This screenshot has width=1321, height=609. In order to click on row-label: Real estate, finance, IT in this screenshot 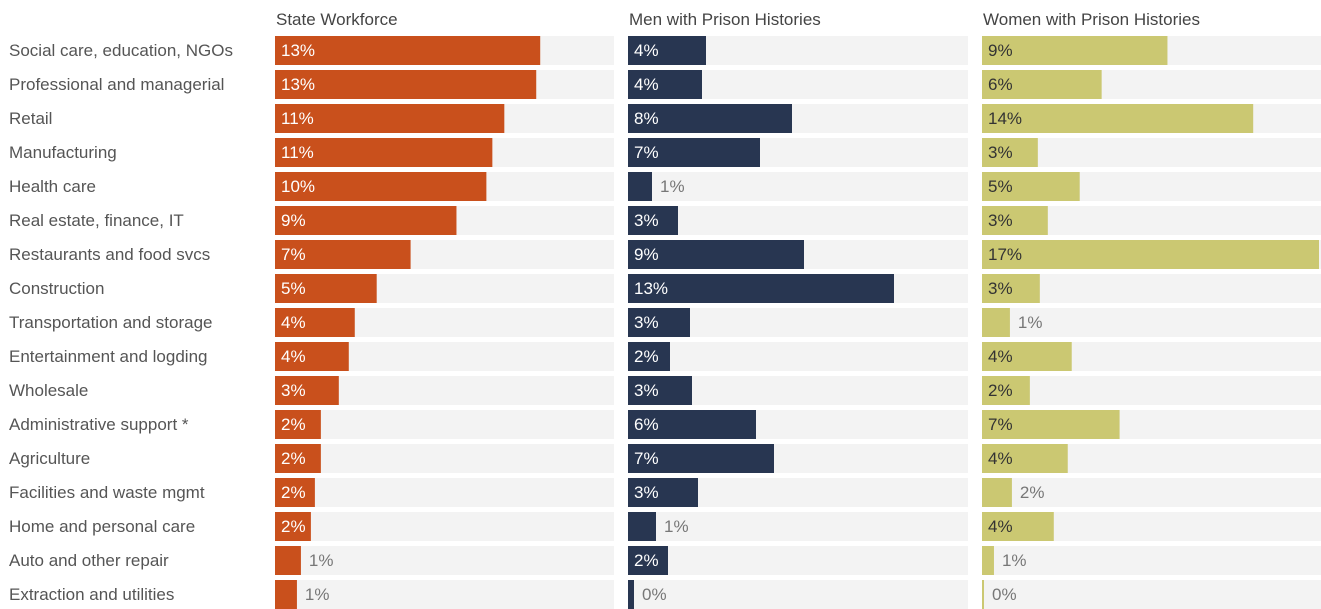, I will do `click(96, 220)`.